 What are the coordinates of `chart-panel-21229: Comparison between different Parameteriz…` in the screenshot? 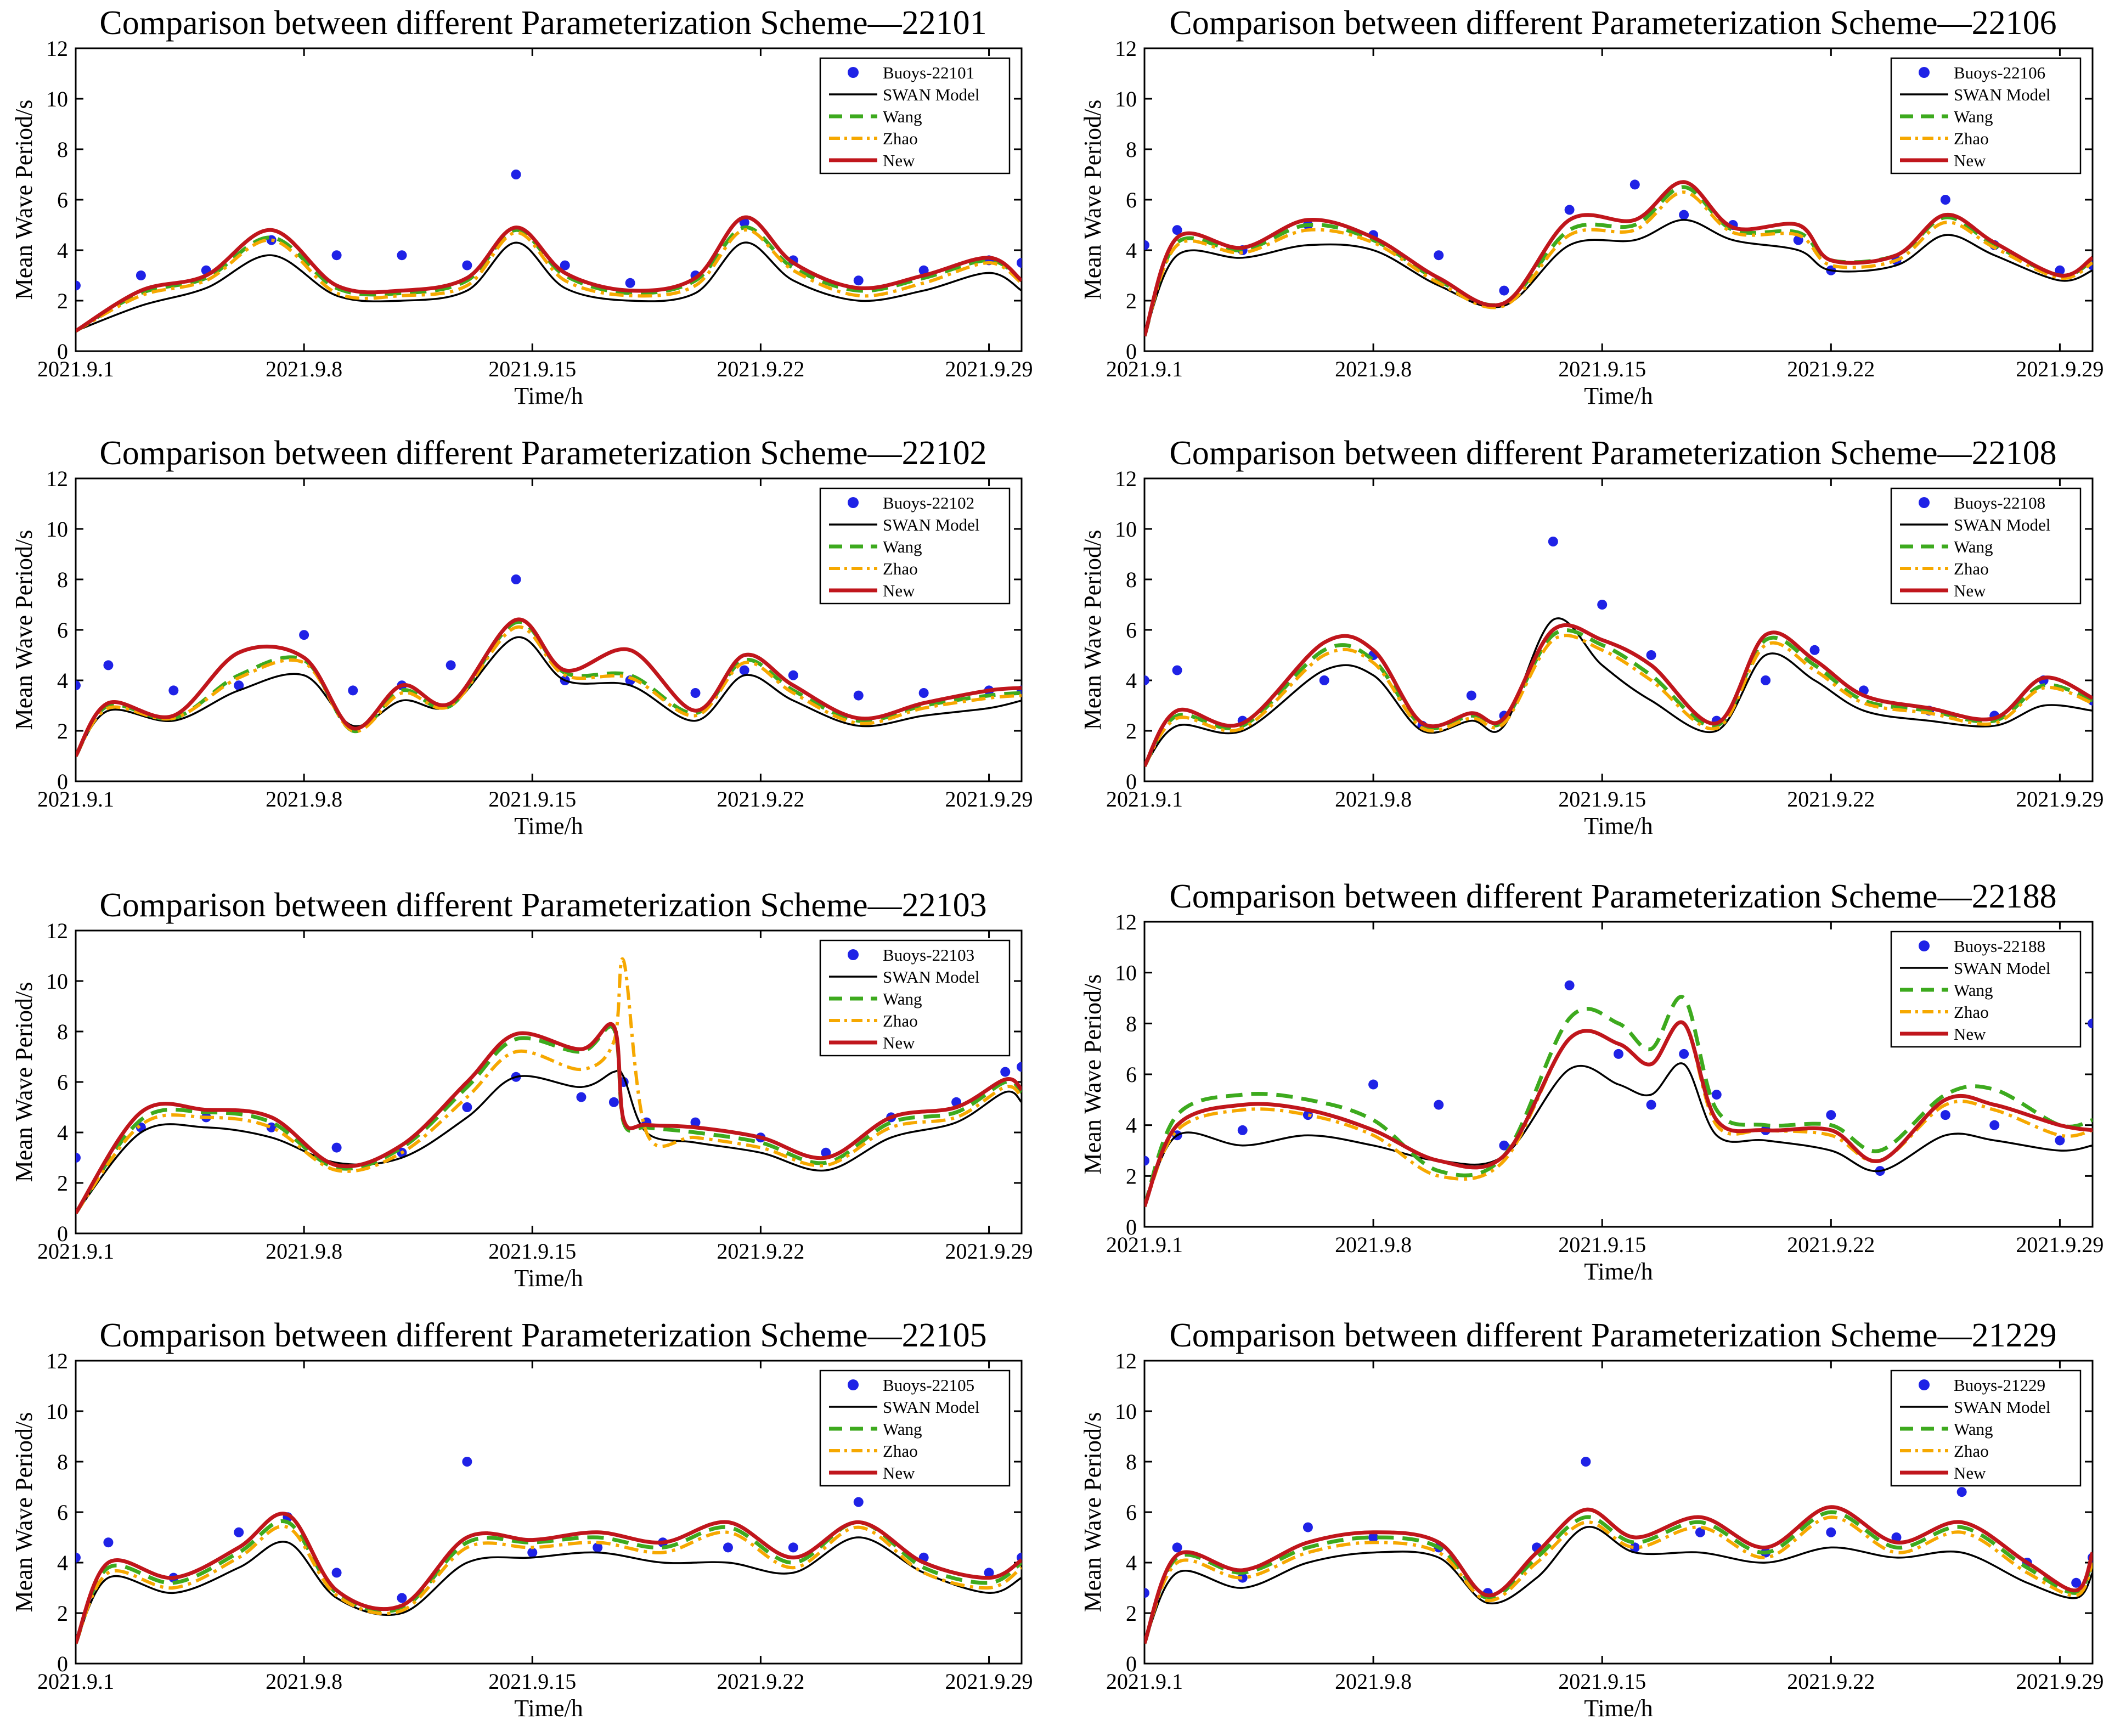 It's located at (1591, 1519).